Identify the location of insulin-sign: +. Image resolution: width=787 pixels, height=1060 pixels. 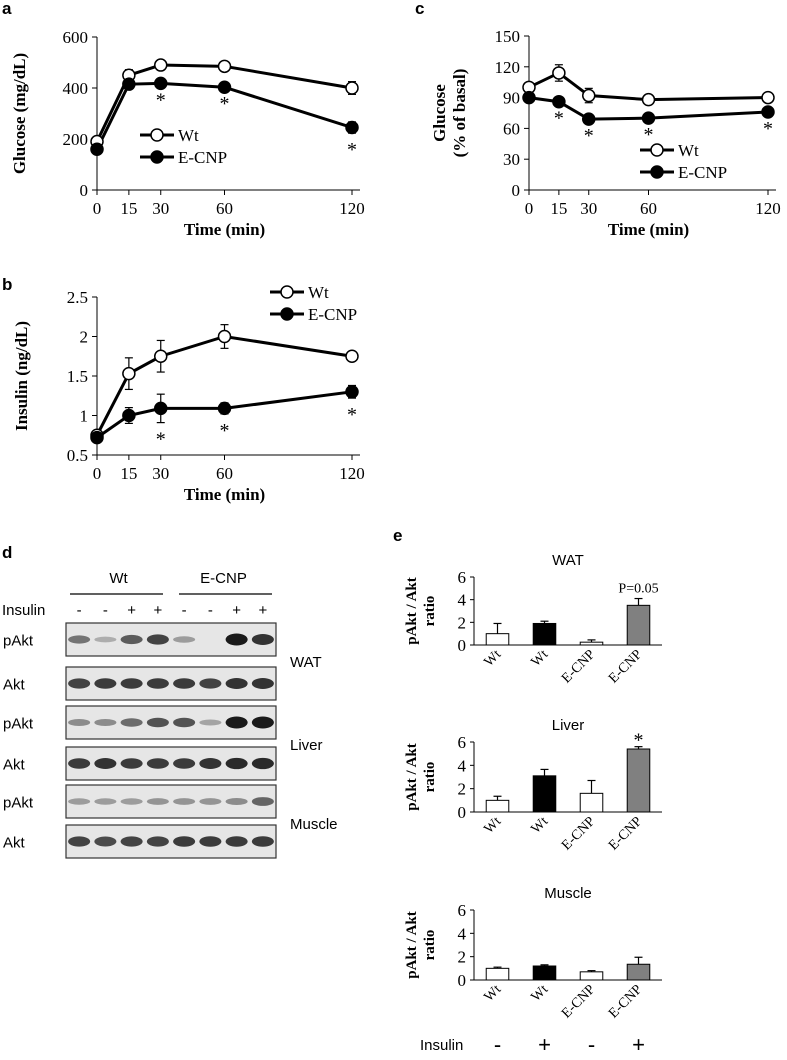
(544, 1044).